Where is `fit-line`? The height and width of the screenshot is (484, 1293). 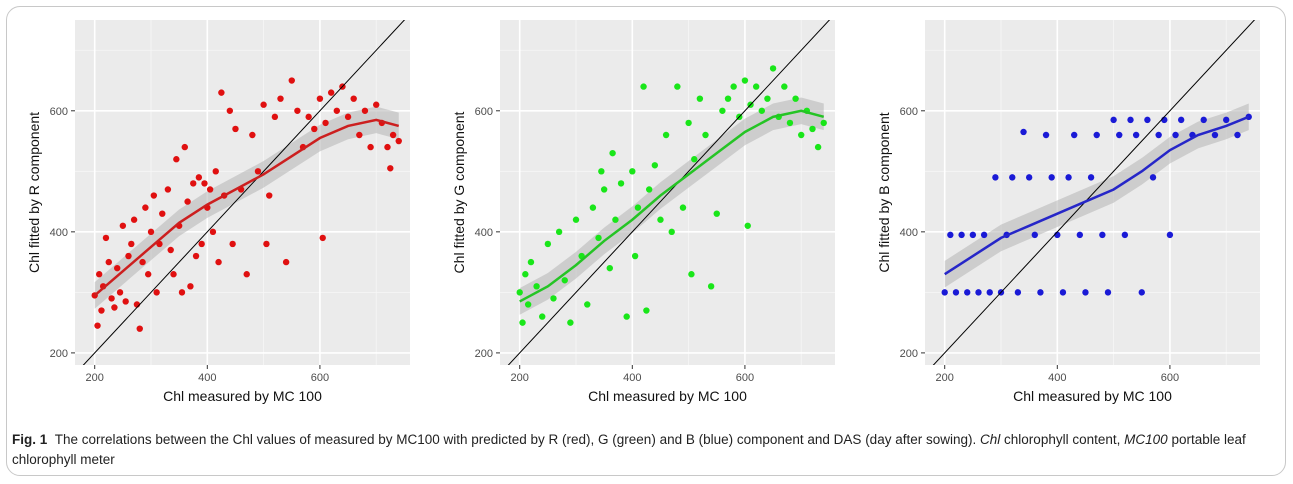
fit-line is located at coordinates (246, 207).